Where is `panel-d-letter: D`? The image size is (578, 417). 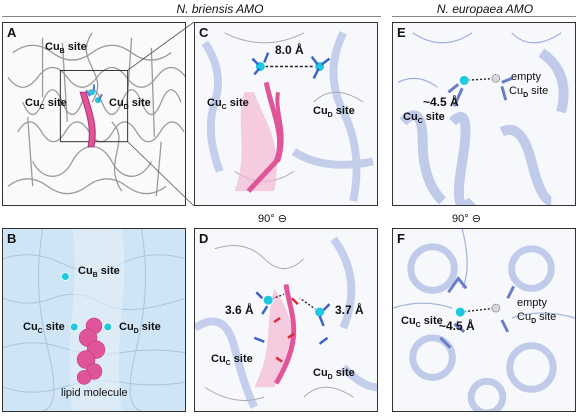
panel-d-letter: D is located at coordinates (204, 238).